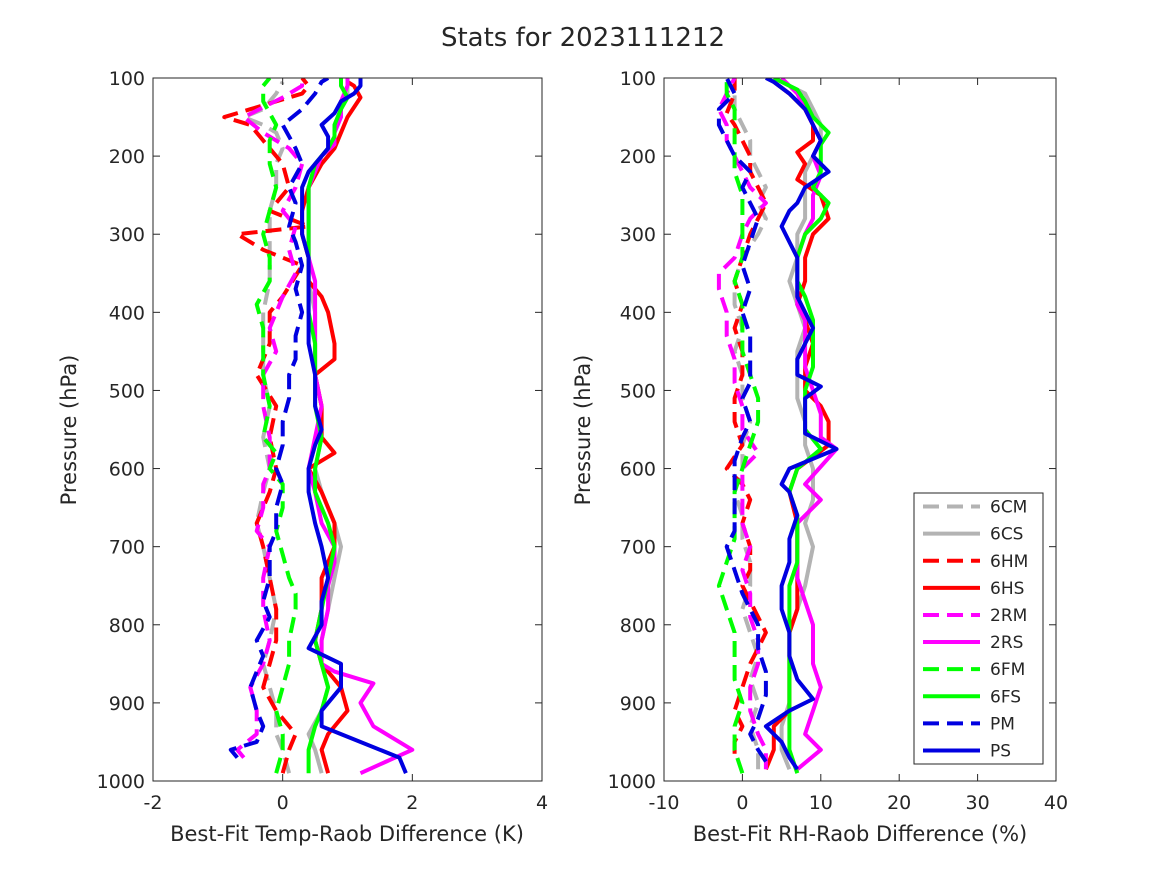 Image resolution: width=1167 pixels, height=875 pixels. Describe the element at coordinates (127, 313) in the screenshot. I see `temp-y-tick-label: 400` at that location.